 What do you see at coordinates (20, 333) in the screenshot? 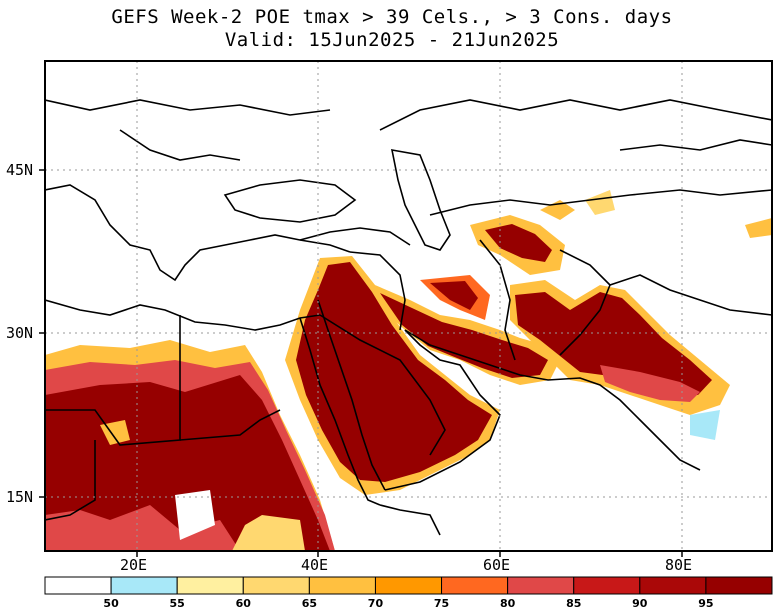
I see `lat-label-30: 30N` at bounding box center [20, 333].